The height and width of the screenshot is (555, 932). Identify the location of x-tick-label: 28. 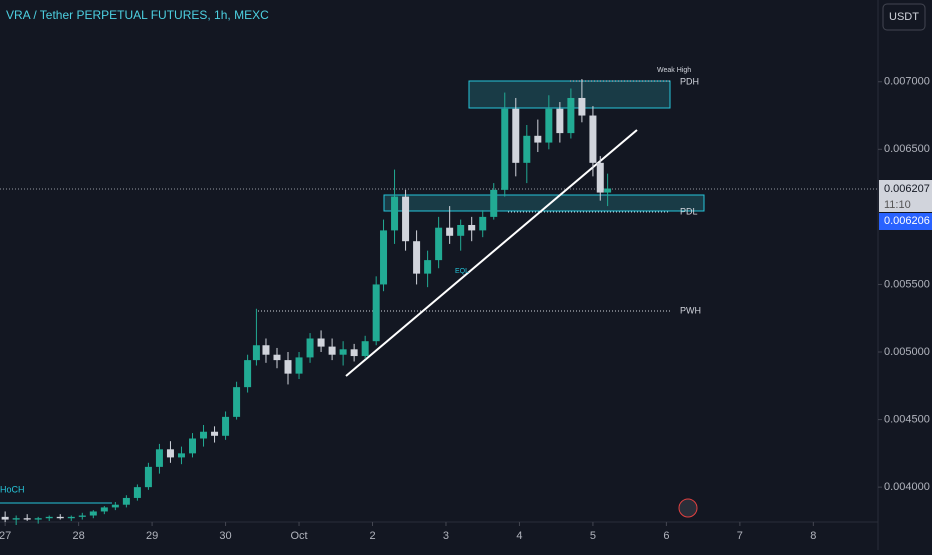
(78, 536).